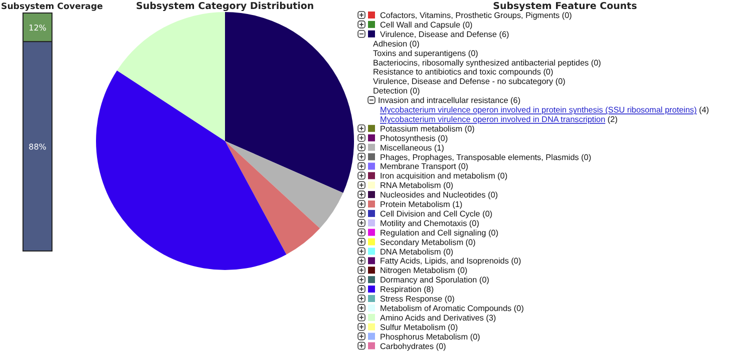 The image size is (742, 362). I want to click on text: Resistance to antibiotics and toxic compounds (0), so click(463, 72).